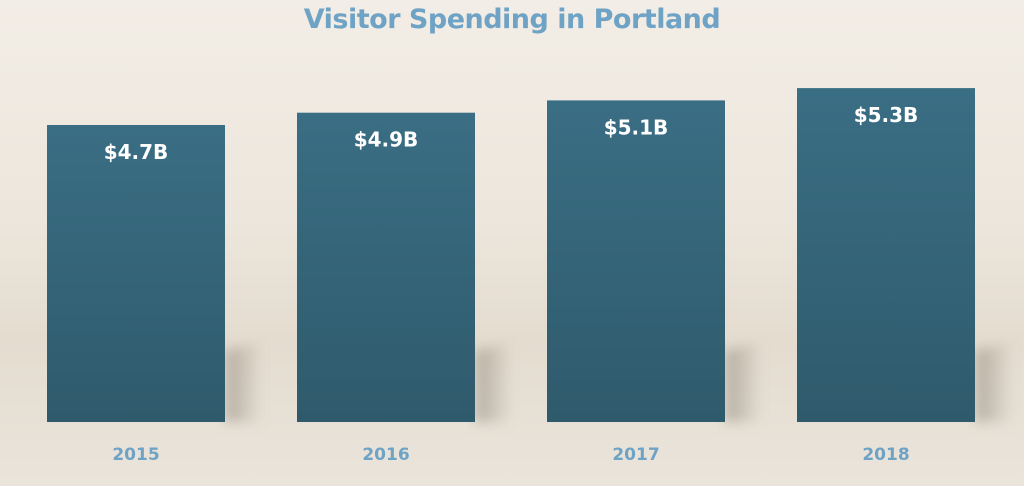 Image resolution: width=1024 pixels, height=486 pixels. Describe the element at coordinates (135, 455) in the screenshot. I see `x-tick-label: 2015` at that location.